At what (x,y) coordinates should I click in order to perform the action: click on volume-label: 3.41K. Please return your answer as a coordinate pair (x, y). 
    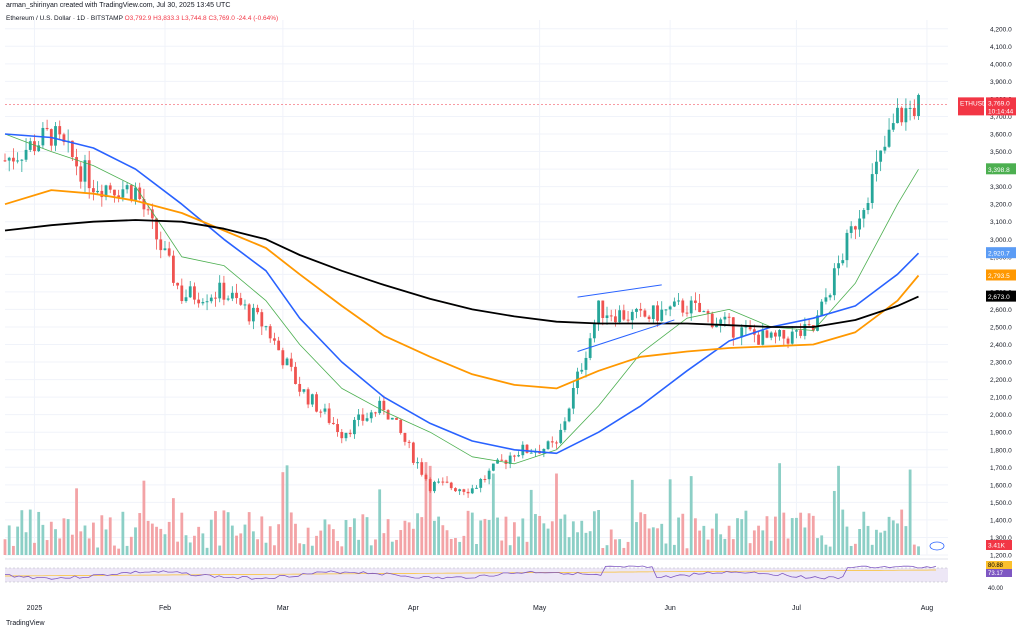
    Looking at the image, I should click on (997, 546).